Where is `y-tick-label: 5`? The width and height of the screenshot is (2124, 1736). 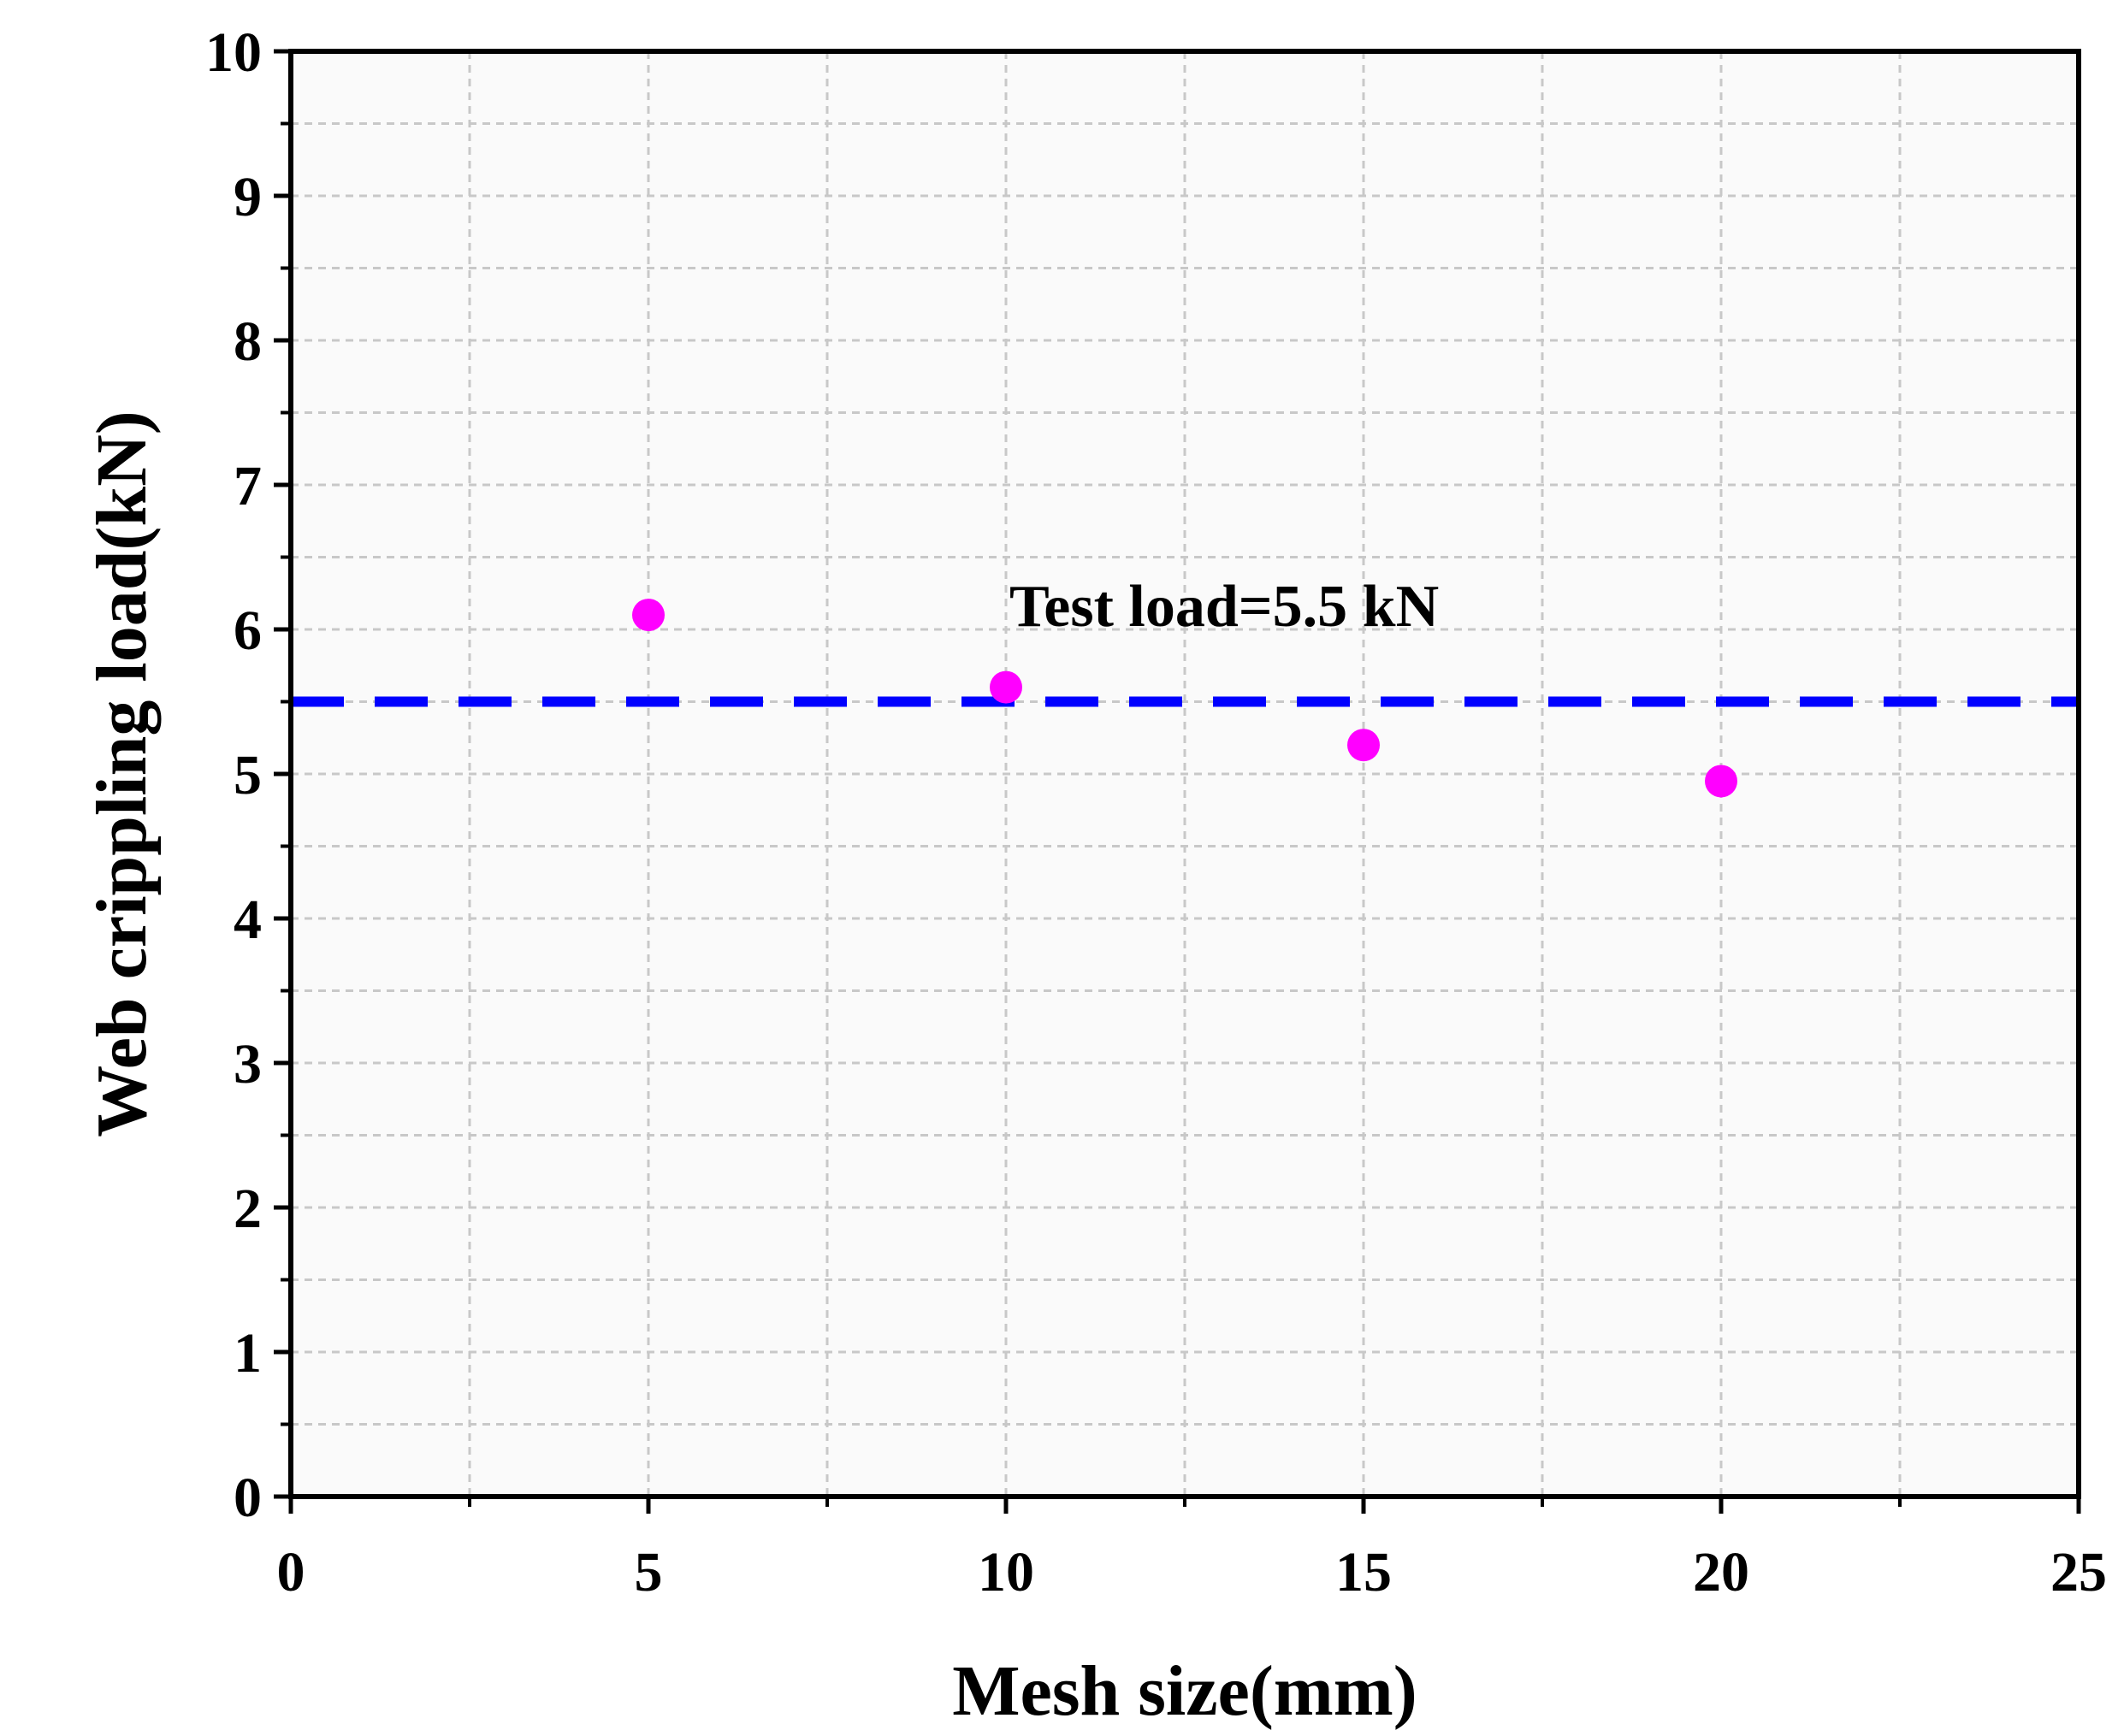
y-tick-label: 5 is located at coordinates (248, 775).